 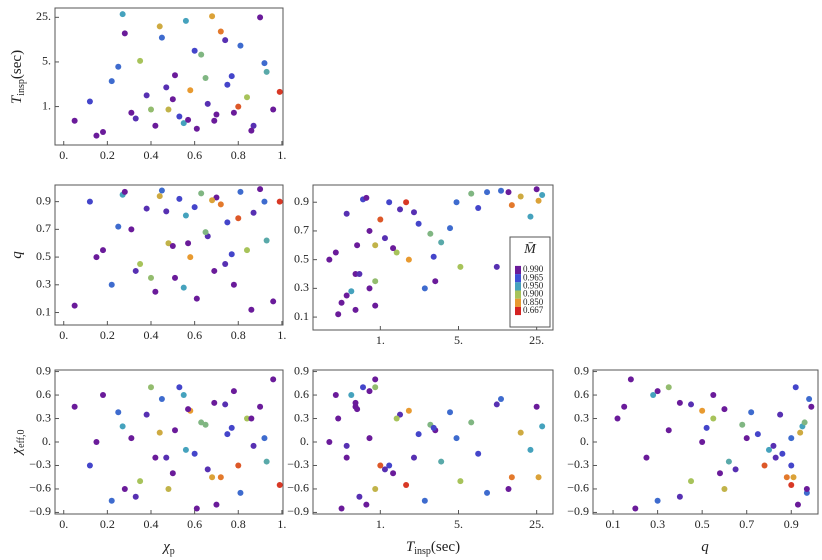 What do you see at coordinates (533, 269) in the screenshot?
I see `colorbar-label: 0.990` at bounding box center [533, 269].